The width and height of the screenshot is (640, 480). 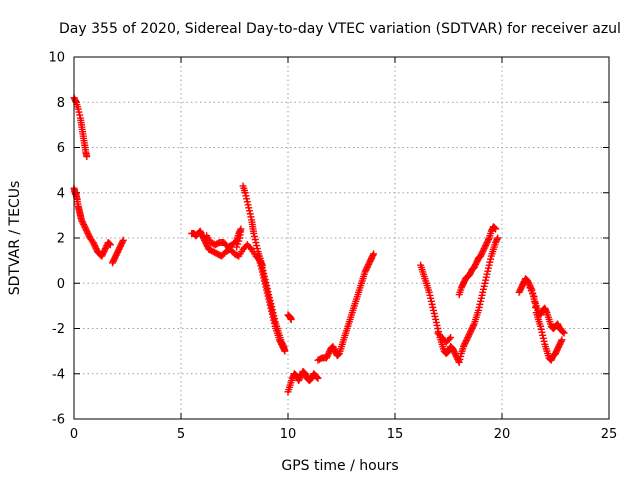 What do you see at coordinates (61, 193) in the screenshot?
I see `y-tick-label: 4` at bounding box center [61, 193].